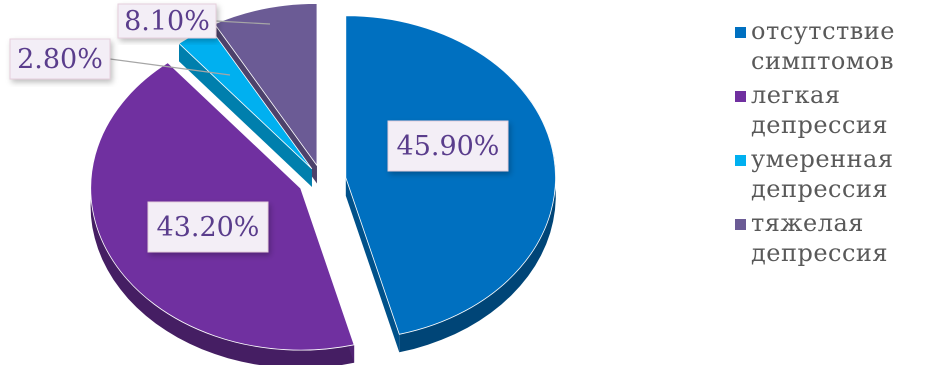 The width and height of the screenshot is (930, 365). I want to click on data-label: 43.20%, so click(208, 227).